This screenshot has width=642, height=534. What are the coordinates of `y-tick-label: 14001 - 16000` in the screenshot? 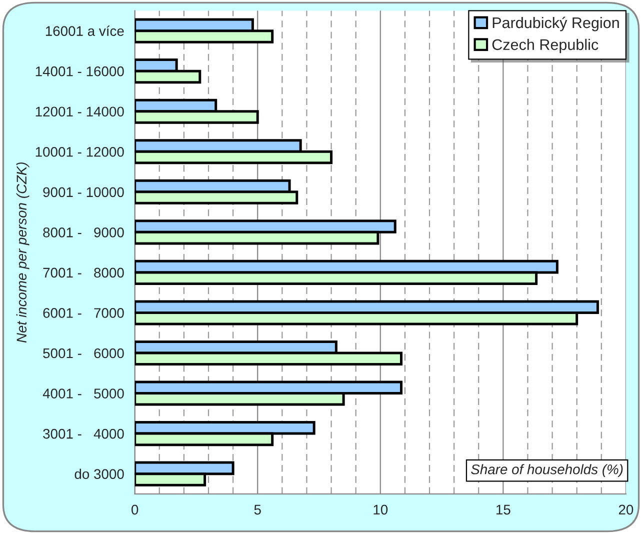 It's located at (80, 71).